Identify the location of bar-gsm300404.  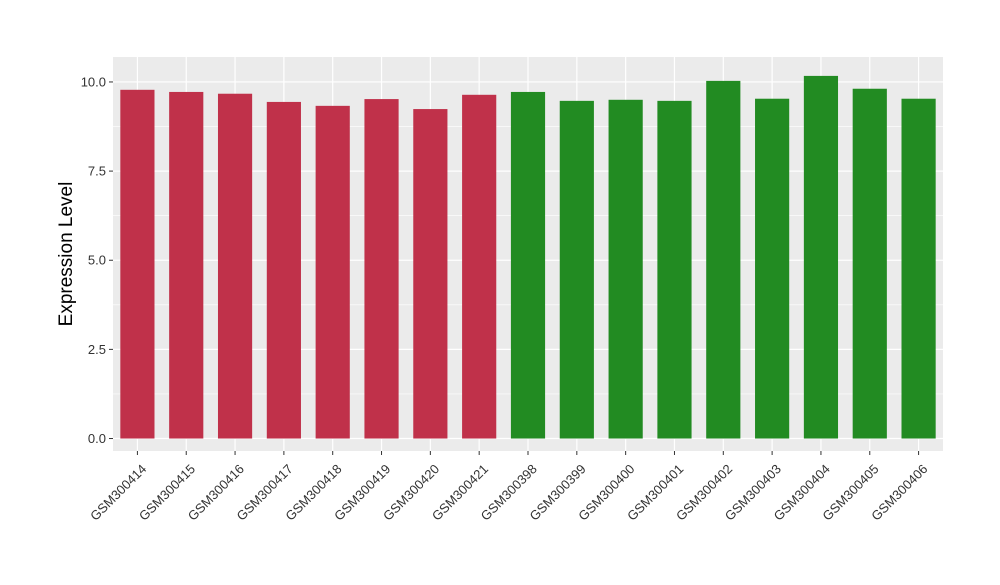
(821, 257).